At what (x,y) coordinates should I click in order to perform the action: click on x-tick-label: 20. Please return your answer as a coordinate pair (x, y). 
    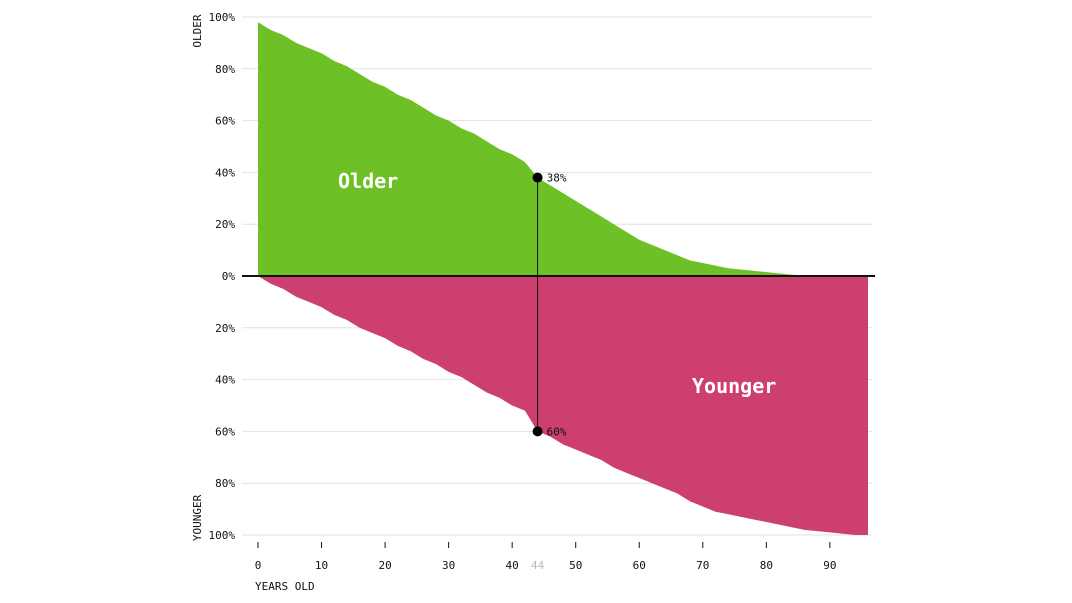
    Looking at the image, I should click on (384, 565).